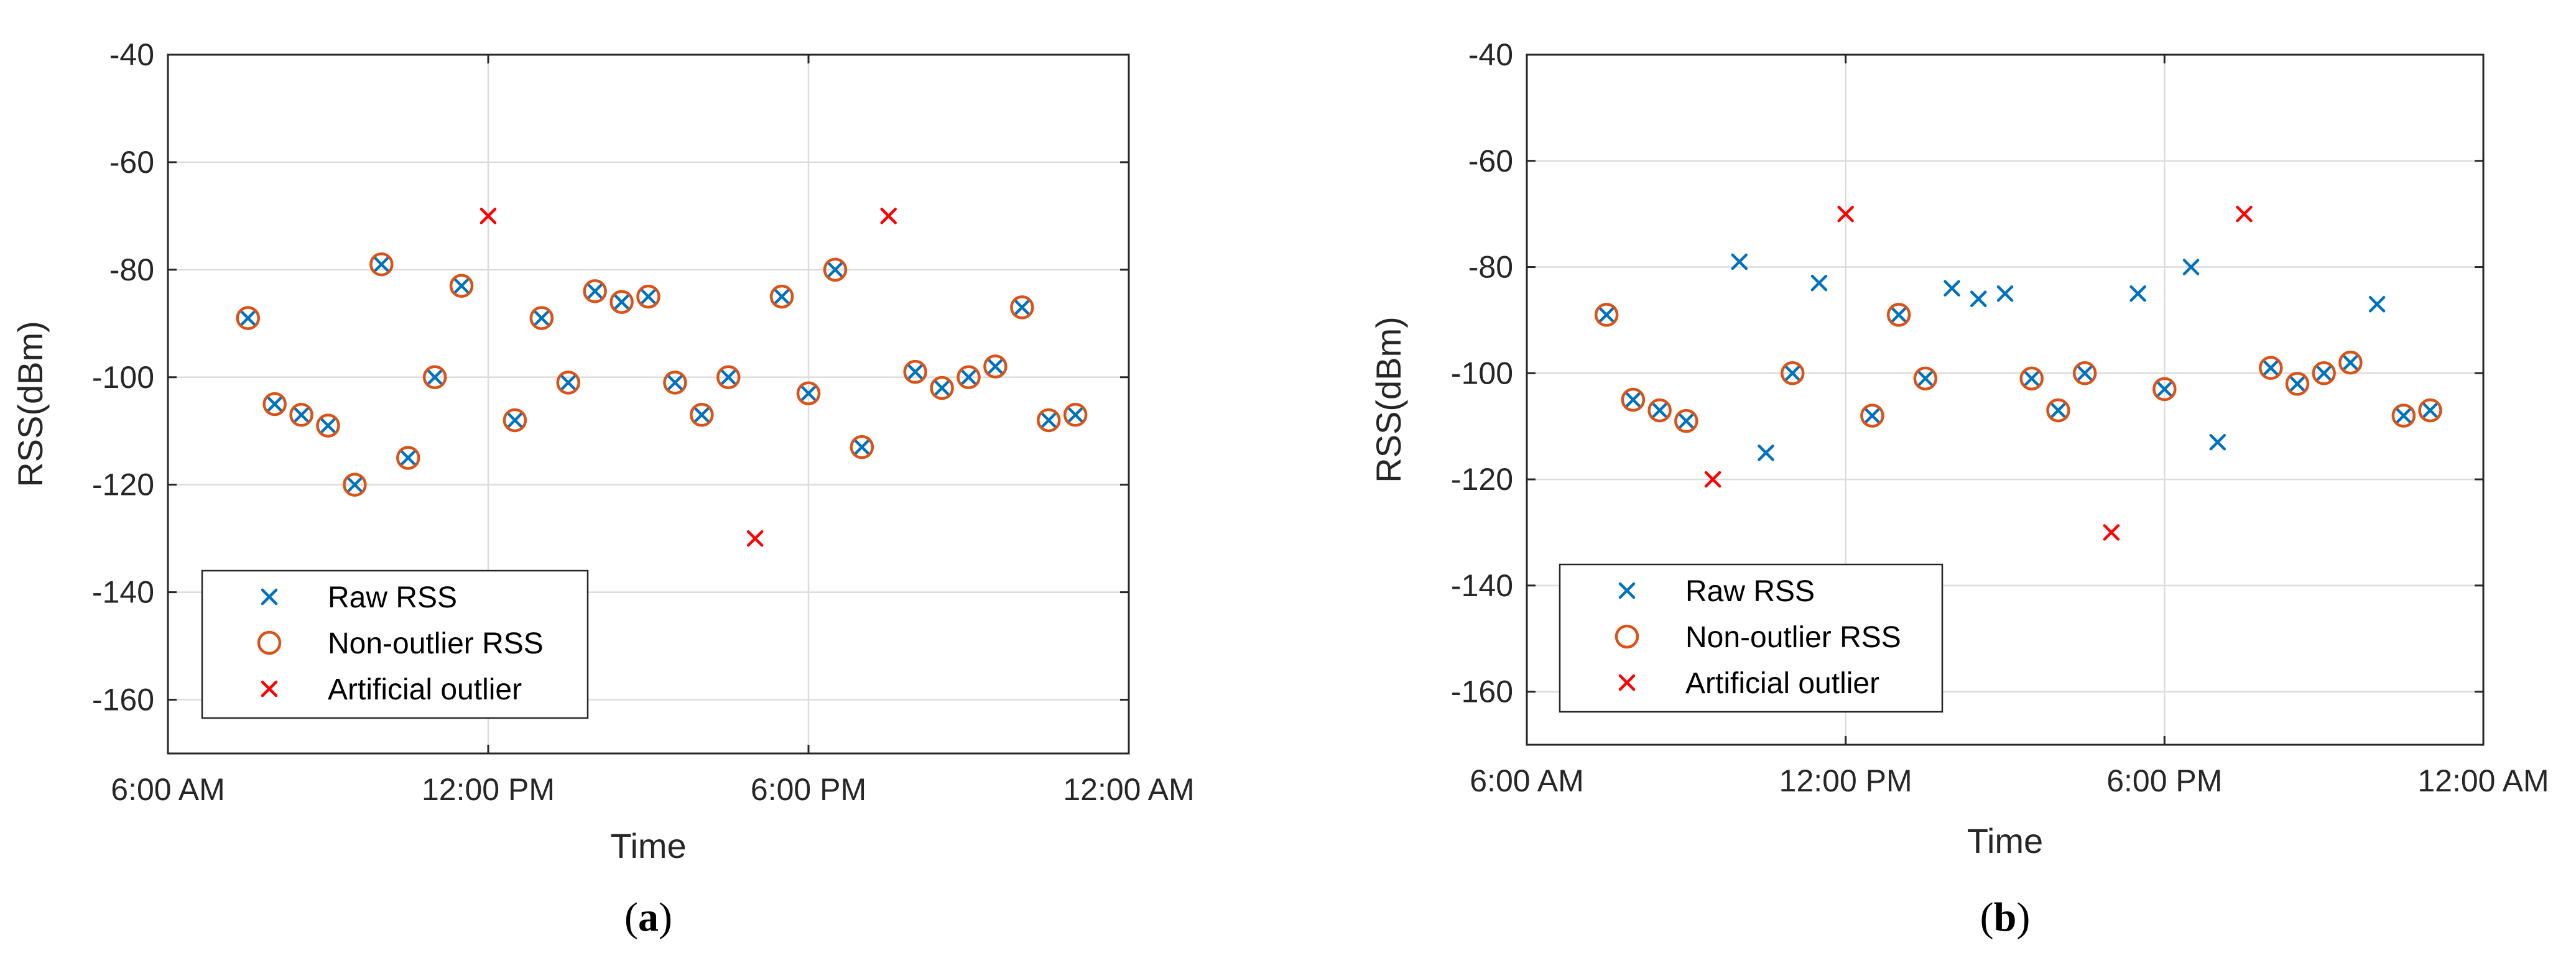 The image size is (2576, 958). What do you see at coordinates (2483, 780) in the screenshot?
I see `chart-b-xtick-label: 12:00 AM` at bounding box center [2483, 780].